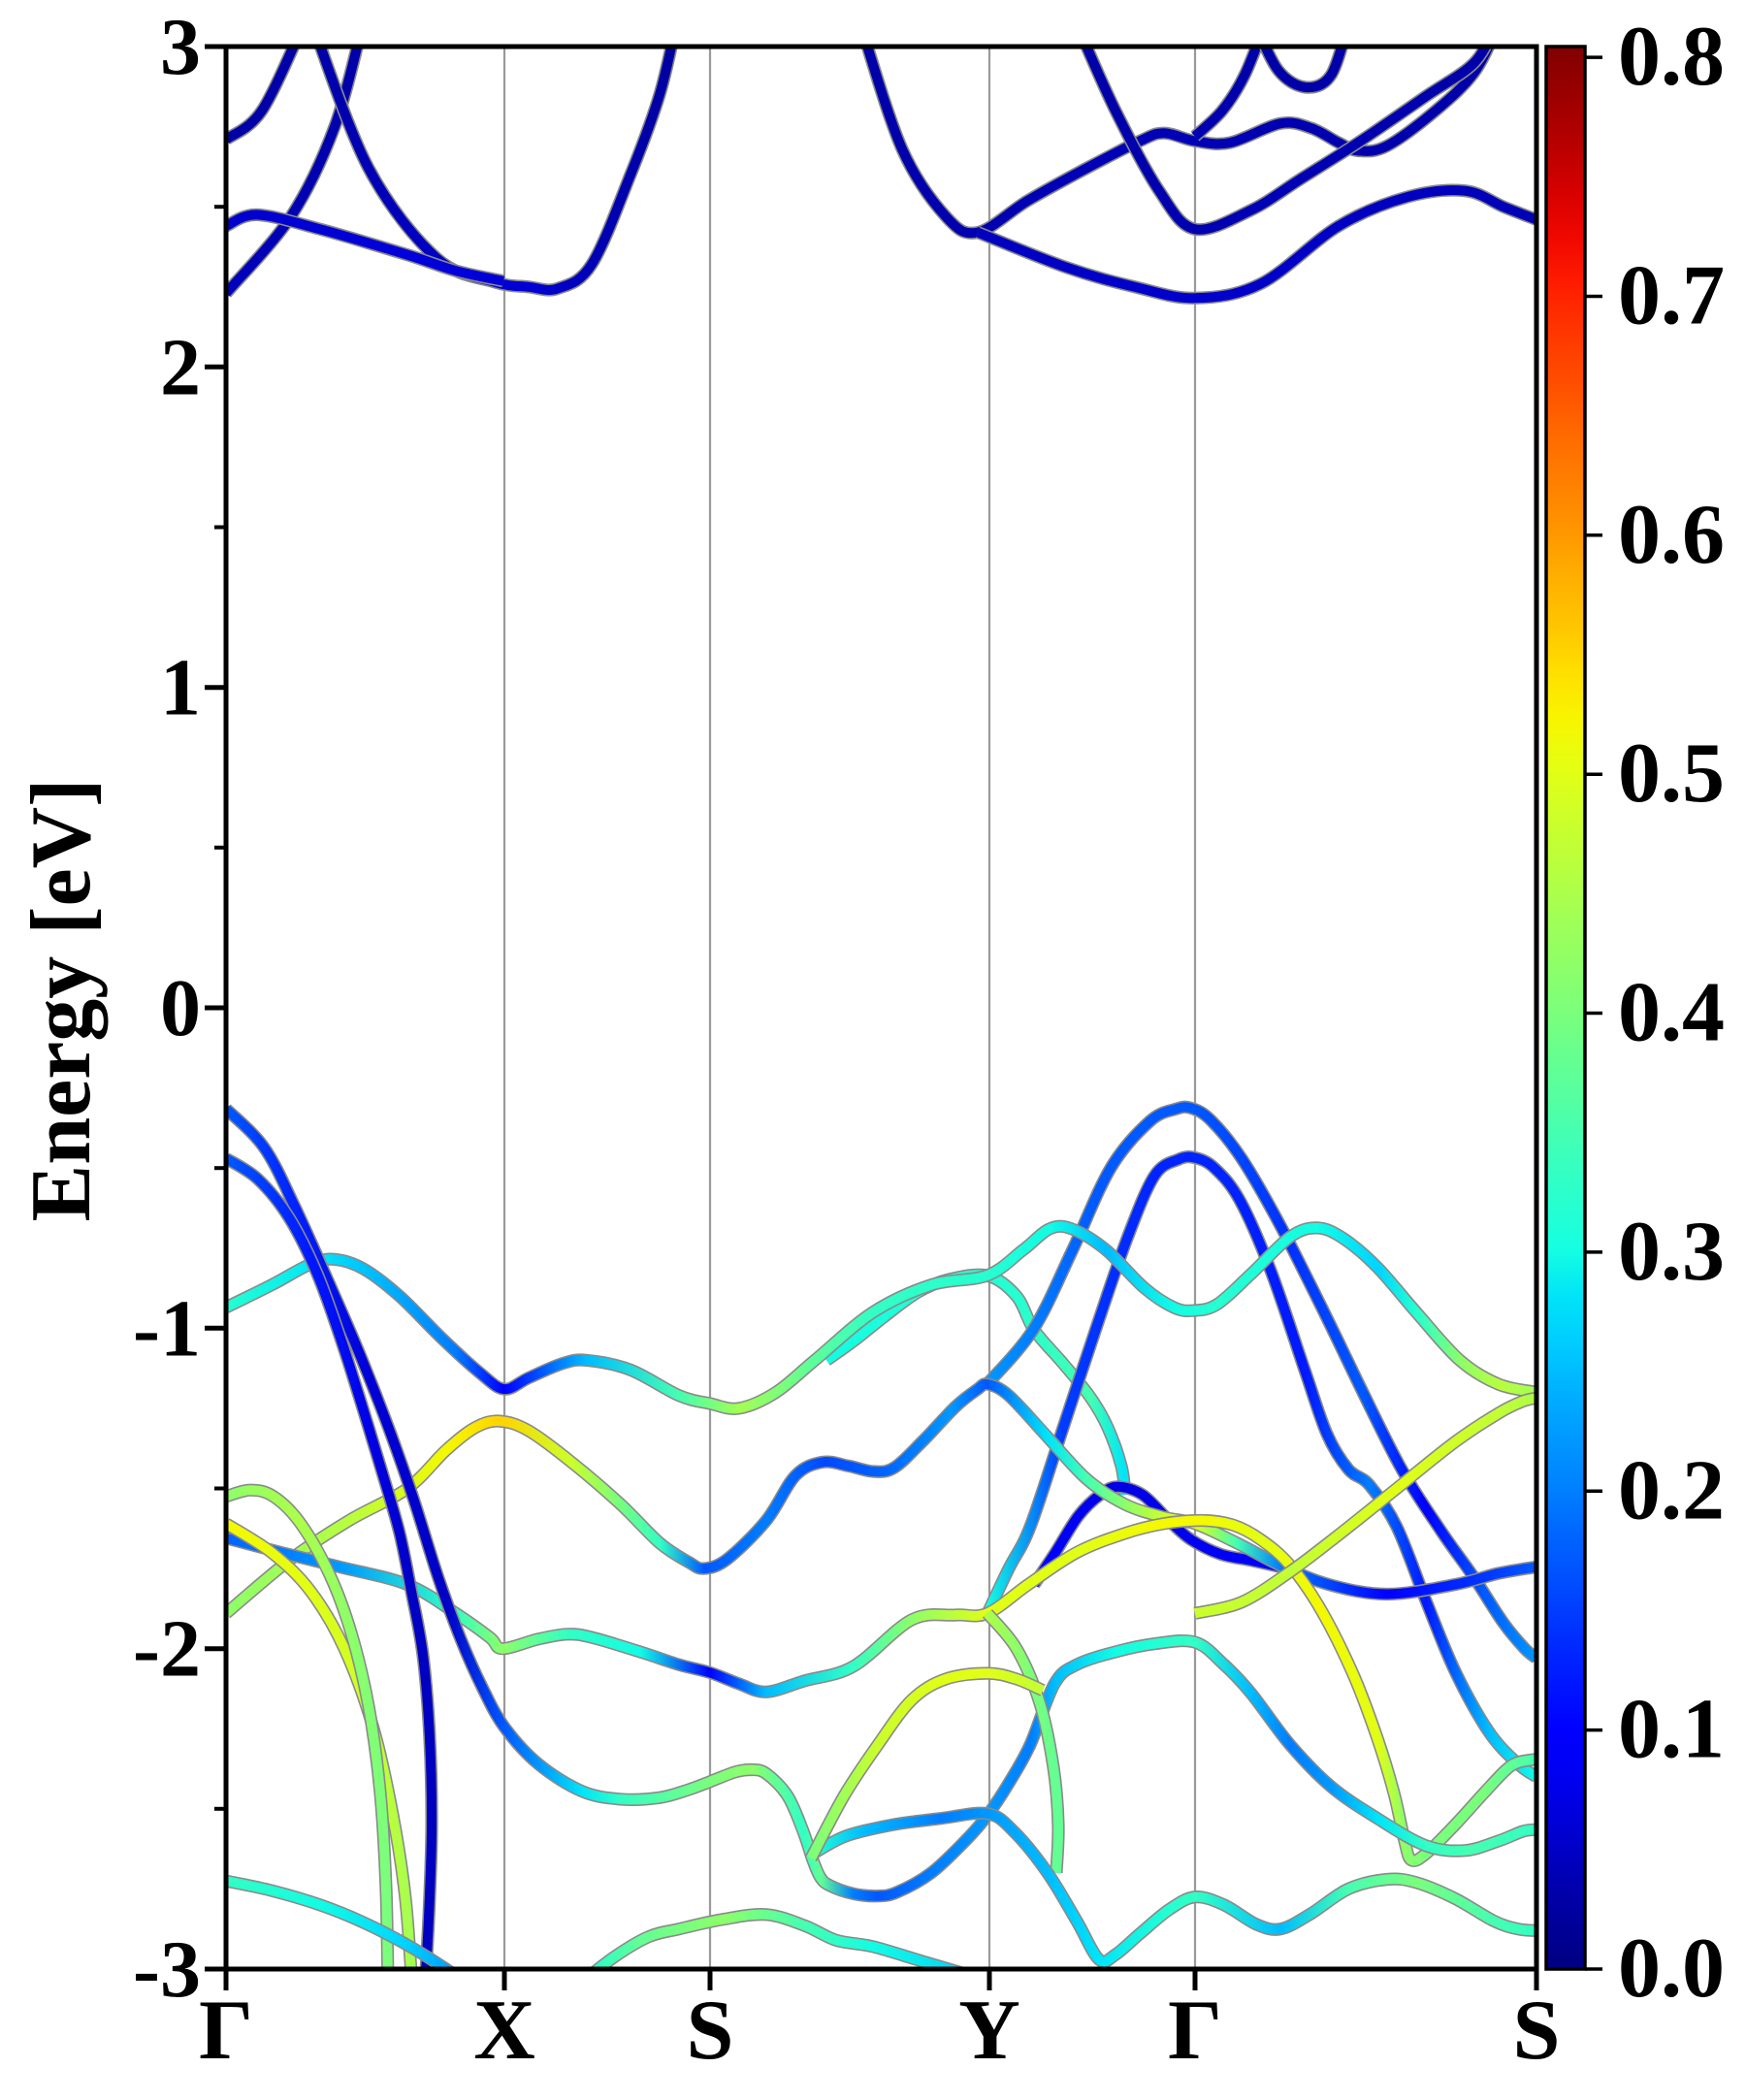 The width and height of the screenshot is (1746, 2100). I want to click on svg-text: X, so click(504, 2031).